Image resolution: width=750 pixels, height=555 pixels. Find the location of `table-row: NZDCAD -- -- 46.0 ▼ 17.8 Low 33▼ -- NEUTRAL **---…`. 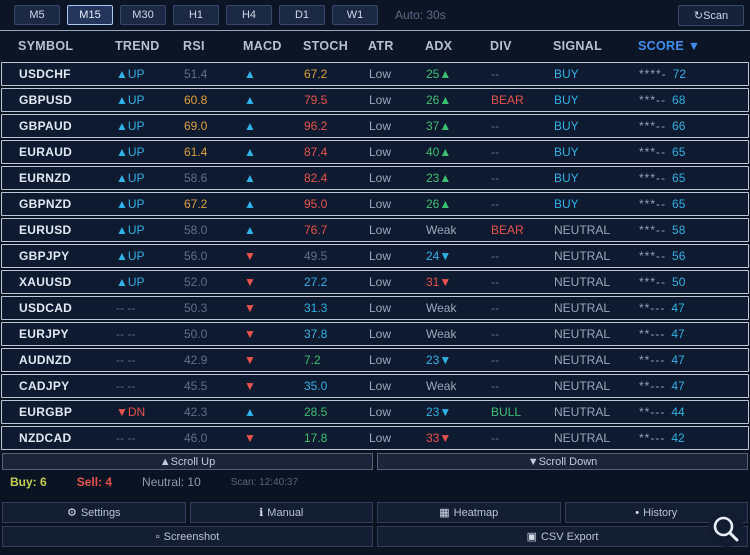

table-row: NZDCAD -- -- 46.0 ▼ 17.8 Low 33▼ -- NEUTRAL **---… is located at coordinates (375, 438).